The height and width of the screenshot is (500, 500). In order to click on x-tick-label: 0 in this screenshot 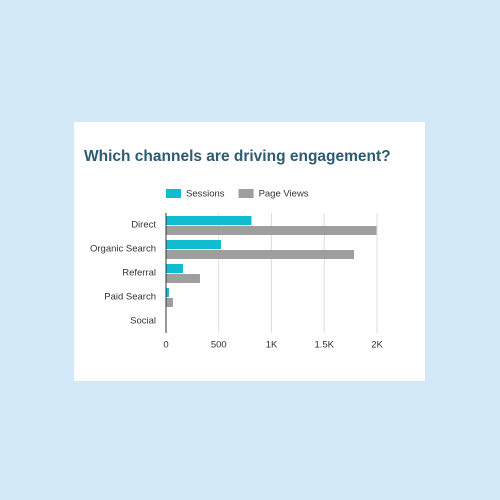, I will do `click(165, 345)`.